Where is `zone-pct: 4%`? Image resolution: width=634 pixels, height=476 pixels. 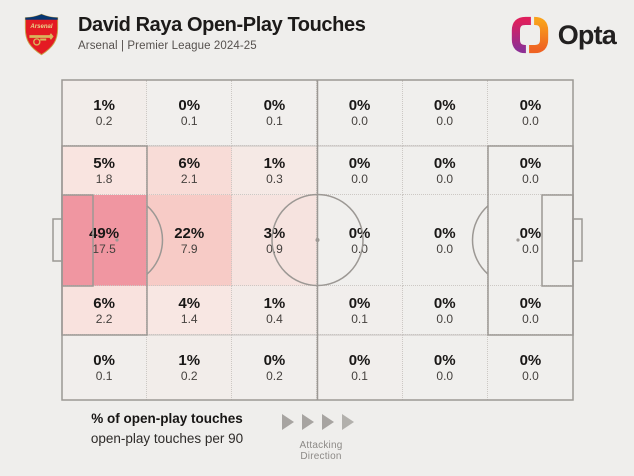
zone-pct: 4% is located at coordinates (189, 303).